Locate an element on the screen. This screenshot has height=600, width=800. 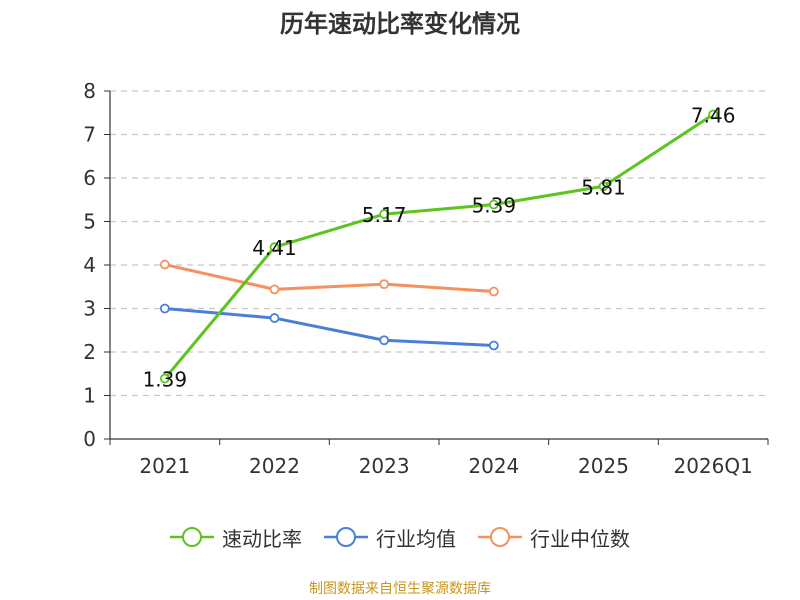
y-tick-label: 7 is located at coordinates (89, 135).